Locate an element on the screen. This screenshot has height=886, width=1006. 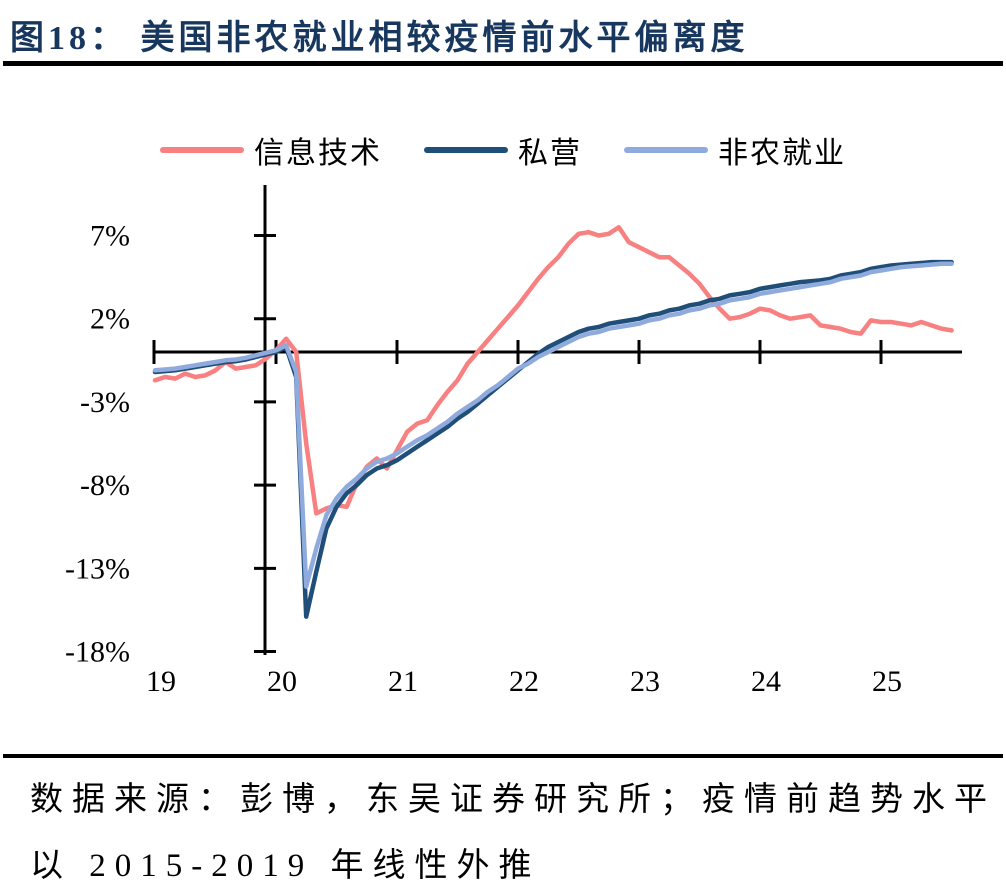
footer-rule is located at coordinates (503, 756).